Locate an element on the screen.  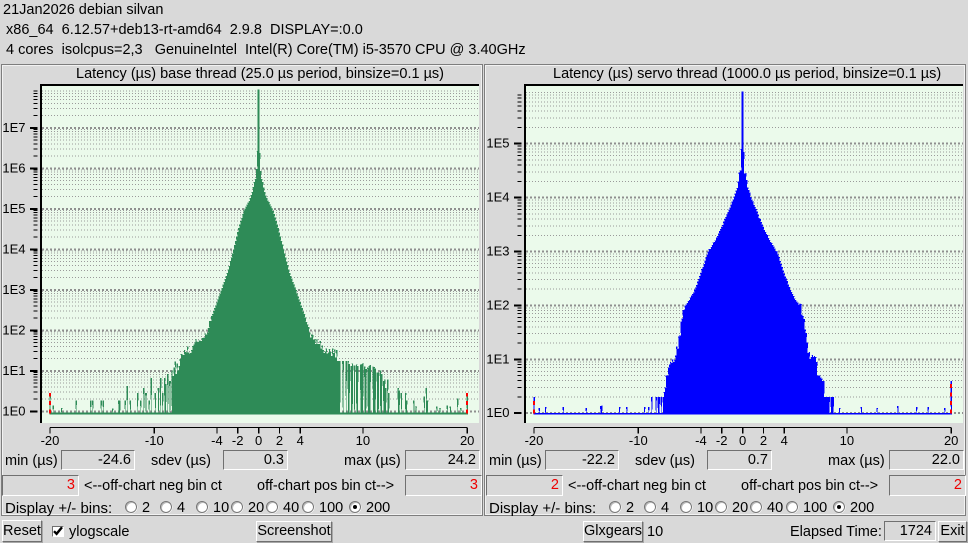
svg-text: 1E7 is located at coordinates (13, 127).